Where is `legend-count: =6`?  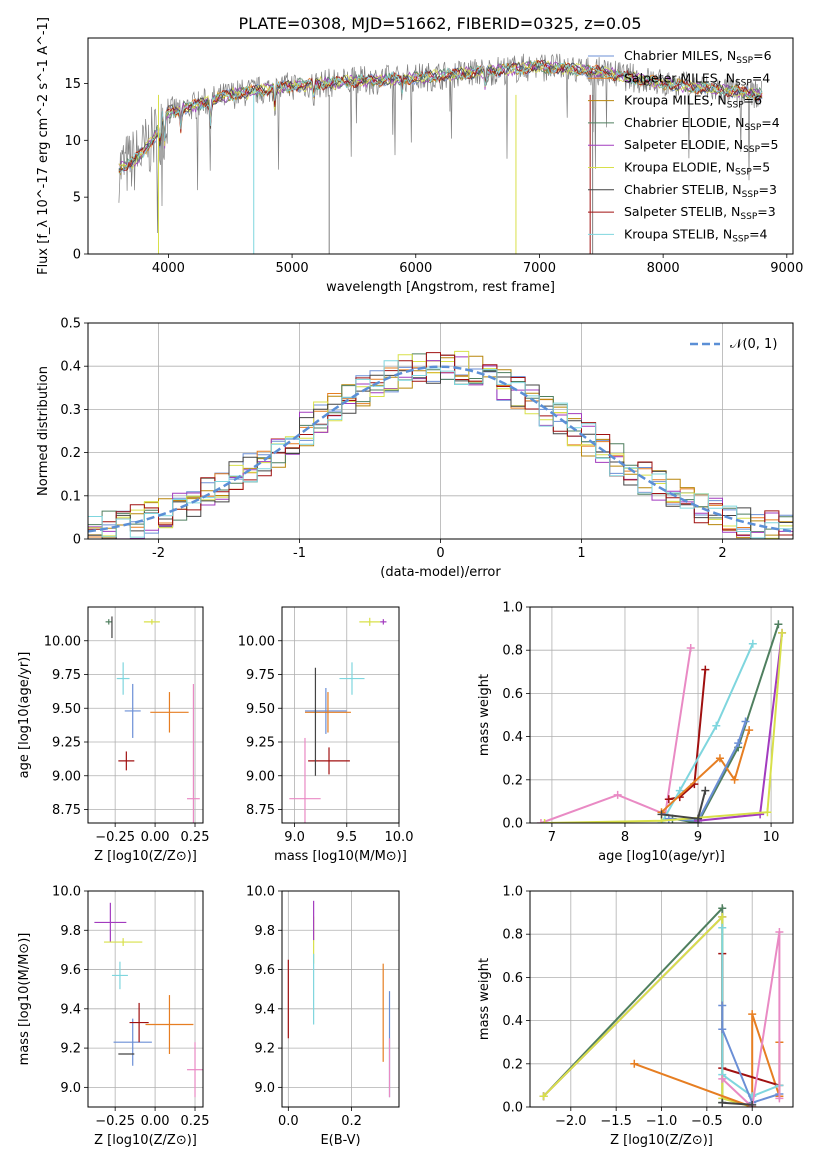
legend-count: =6 is located at coordinates (762, 55).